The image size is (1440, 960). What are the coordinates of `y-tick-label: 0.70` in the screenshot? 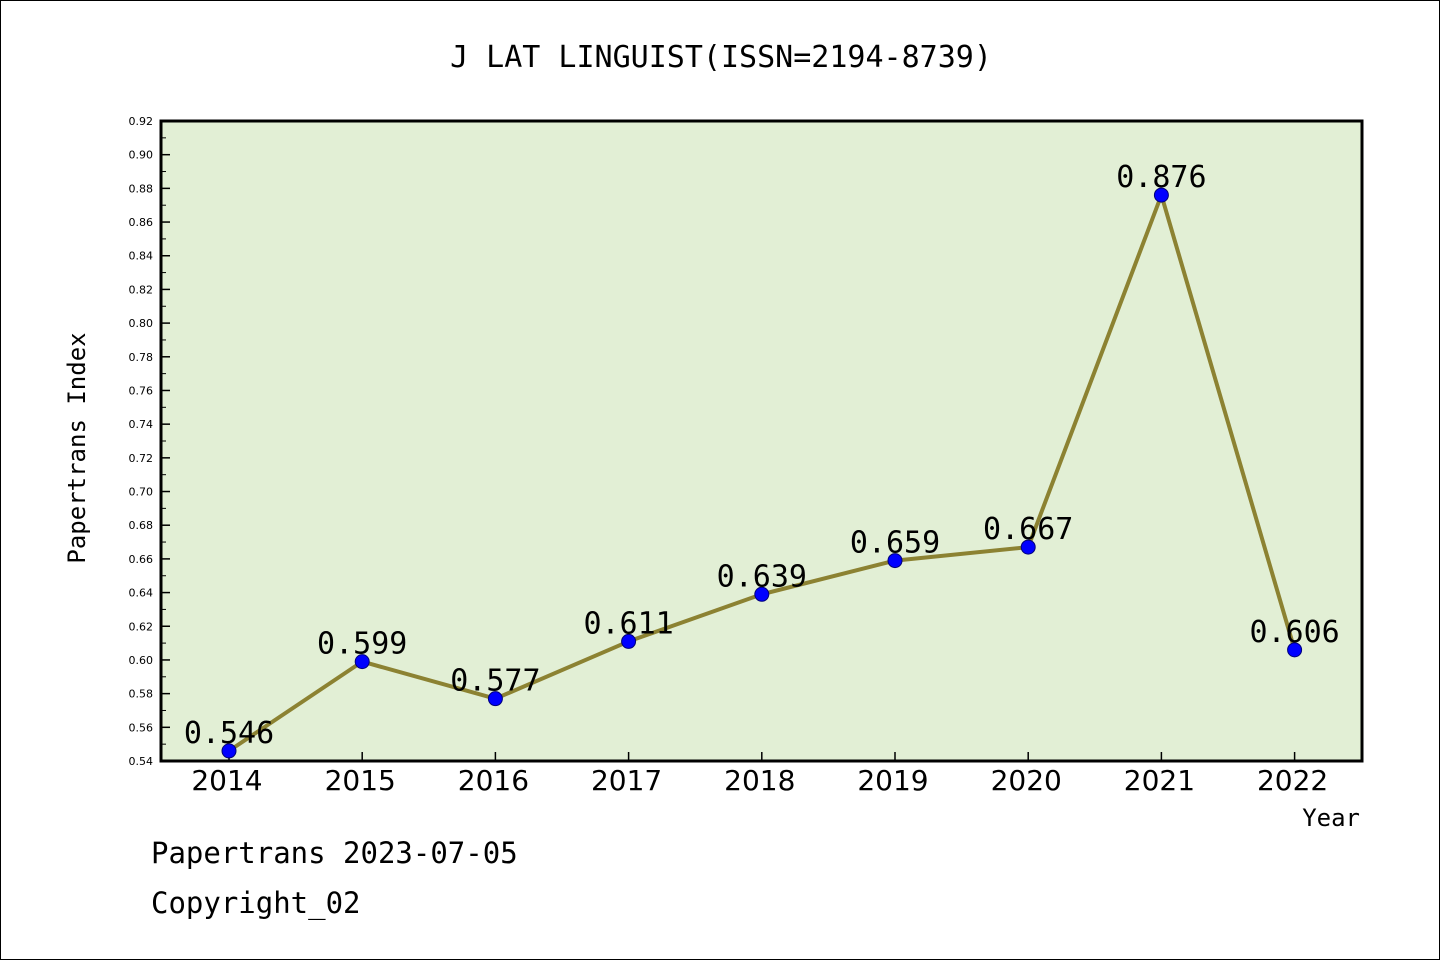 It's located at (141, 492).